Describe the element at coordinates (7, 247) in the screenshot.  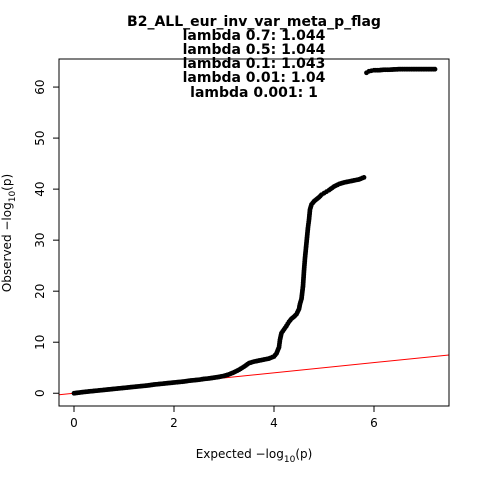
I see `y-axis-title-prefix: Observed −log` at that location.